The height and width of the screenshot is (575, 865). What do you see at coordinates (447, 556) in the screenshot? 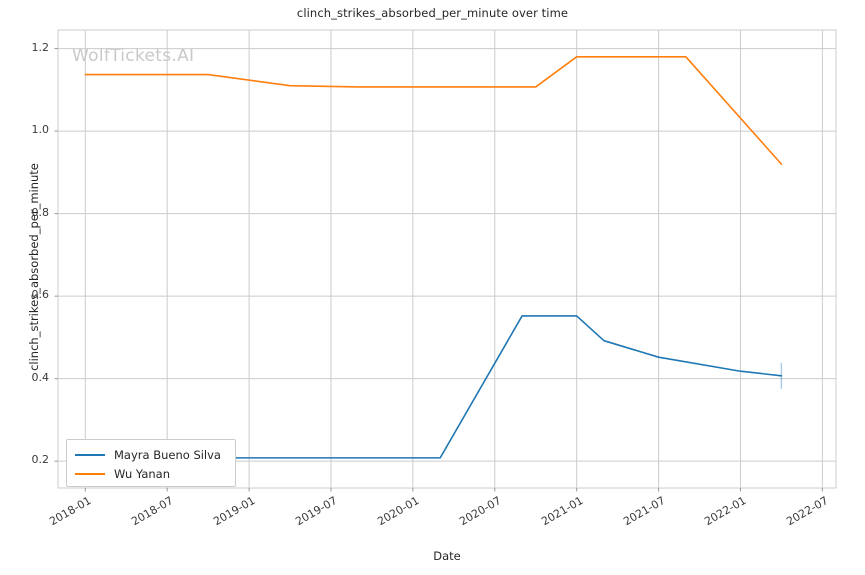
I see `x-axis-label: Date` at bounding box center [447, 556].